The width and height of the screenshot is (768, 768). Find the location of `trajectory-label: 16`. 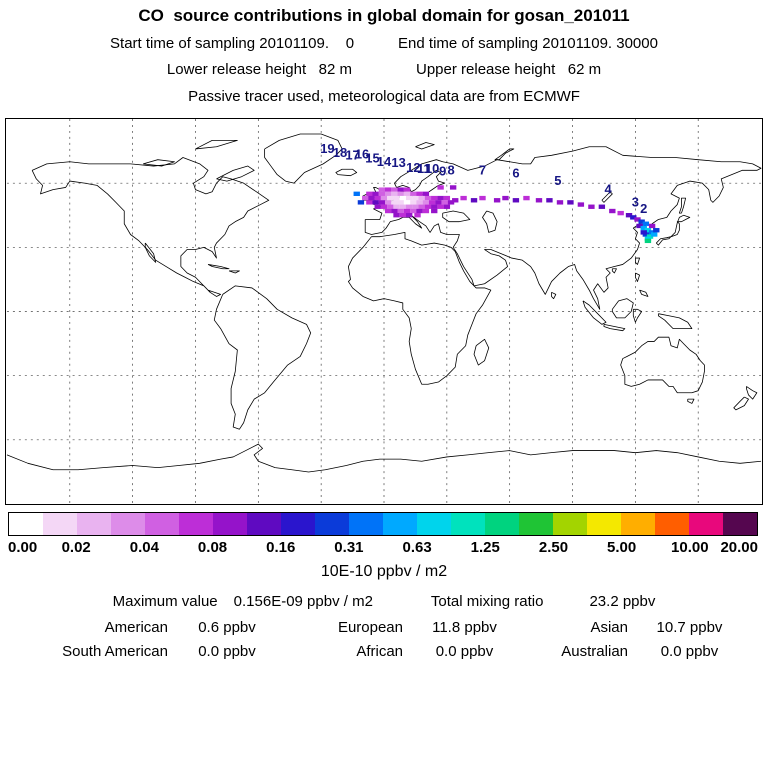

trajectory-label: 16 is located at coordinates (362, 153).